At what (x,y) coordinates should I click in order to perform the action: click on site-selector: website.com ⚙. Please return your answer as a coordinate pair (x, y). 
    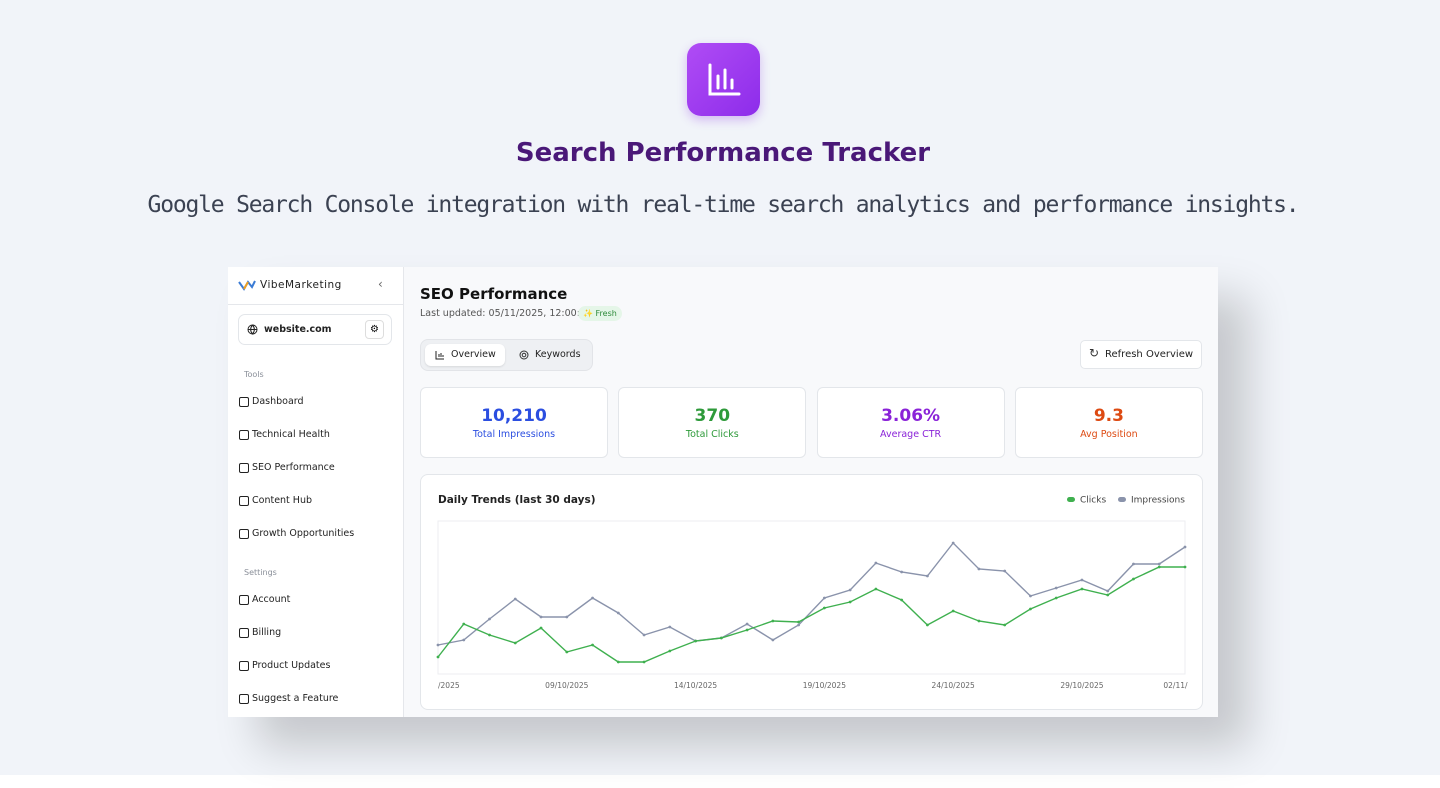
    Looking at the image, I should click on (315, 329).